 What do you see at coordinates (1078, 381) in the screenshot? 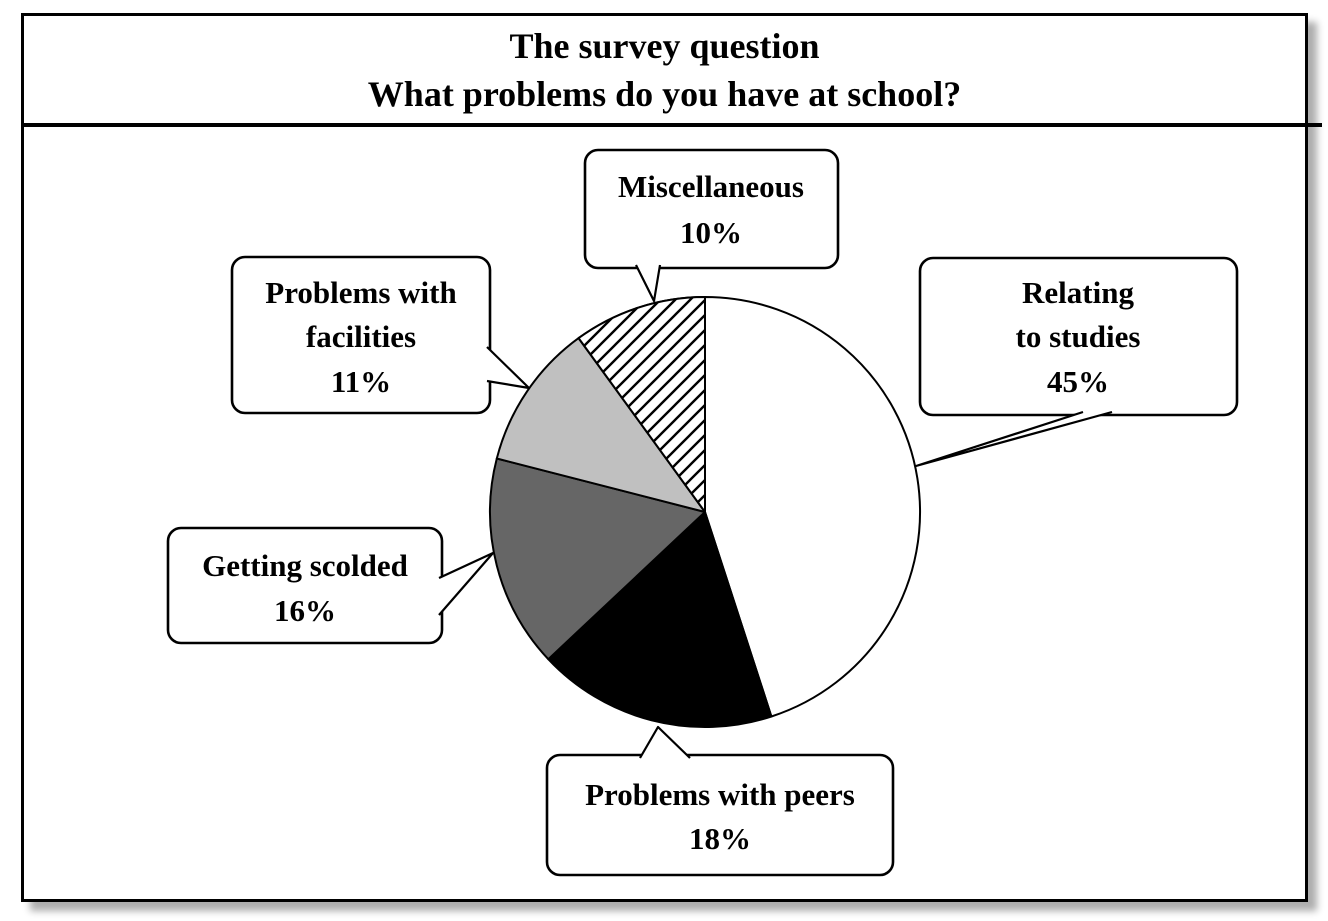
I see `callout-value-studies: 45%` at bounding box center [1078, 381].